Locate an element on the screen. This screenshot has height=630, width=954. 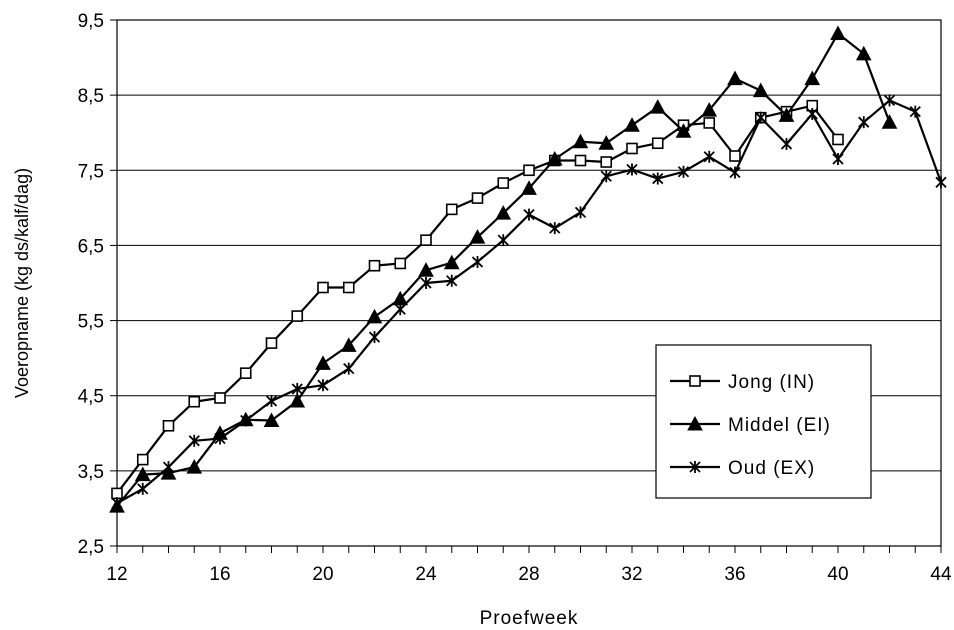
y-axis-title: Voeropname (kg ds/kalf/dag) is located at coordinates (22, 283).